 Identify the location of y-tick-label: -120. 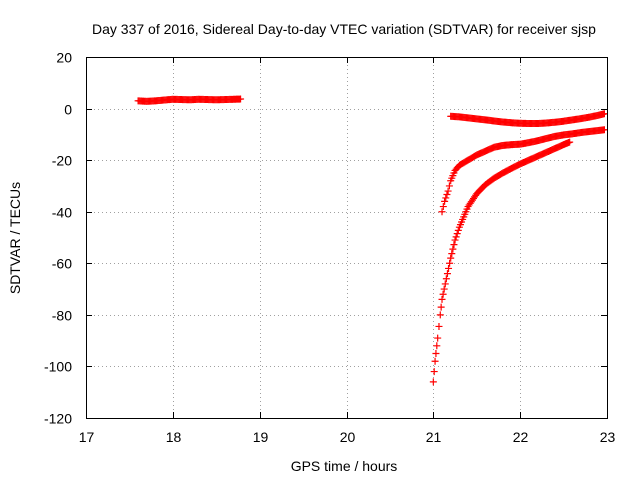
(58, 419).